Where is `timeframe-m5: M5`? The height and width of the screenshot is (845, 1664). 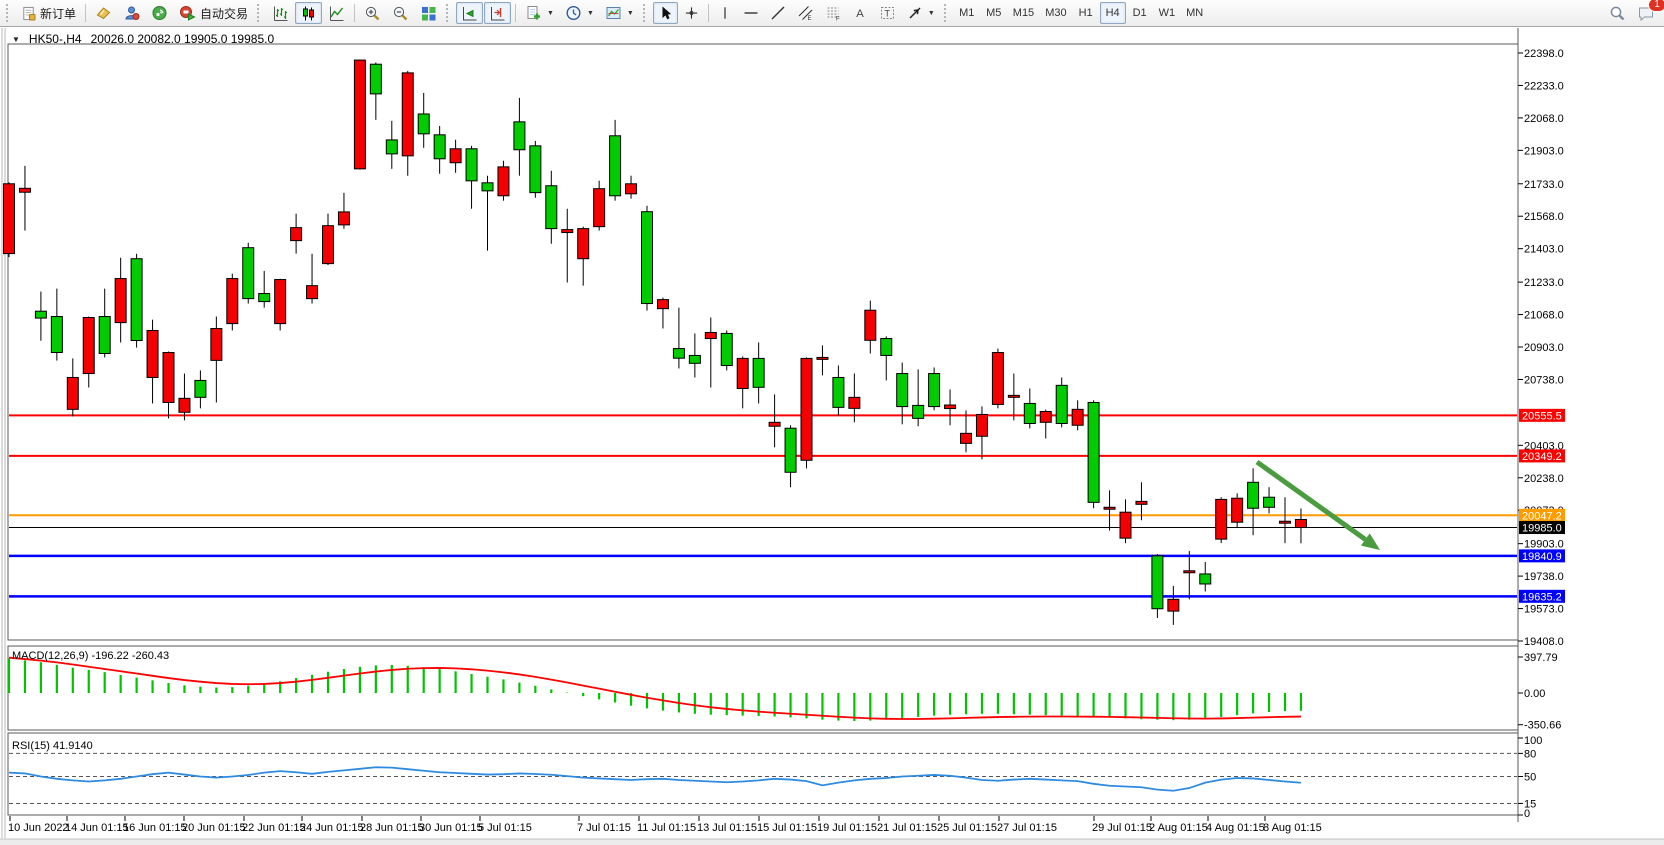
timeframe-m5: M5 is located at coordinates (994, 13).